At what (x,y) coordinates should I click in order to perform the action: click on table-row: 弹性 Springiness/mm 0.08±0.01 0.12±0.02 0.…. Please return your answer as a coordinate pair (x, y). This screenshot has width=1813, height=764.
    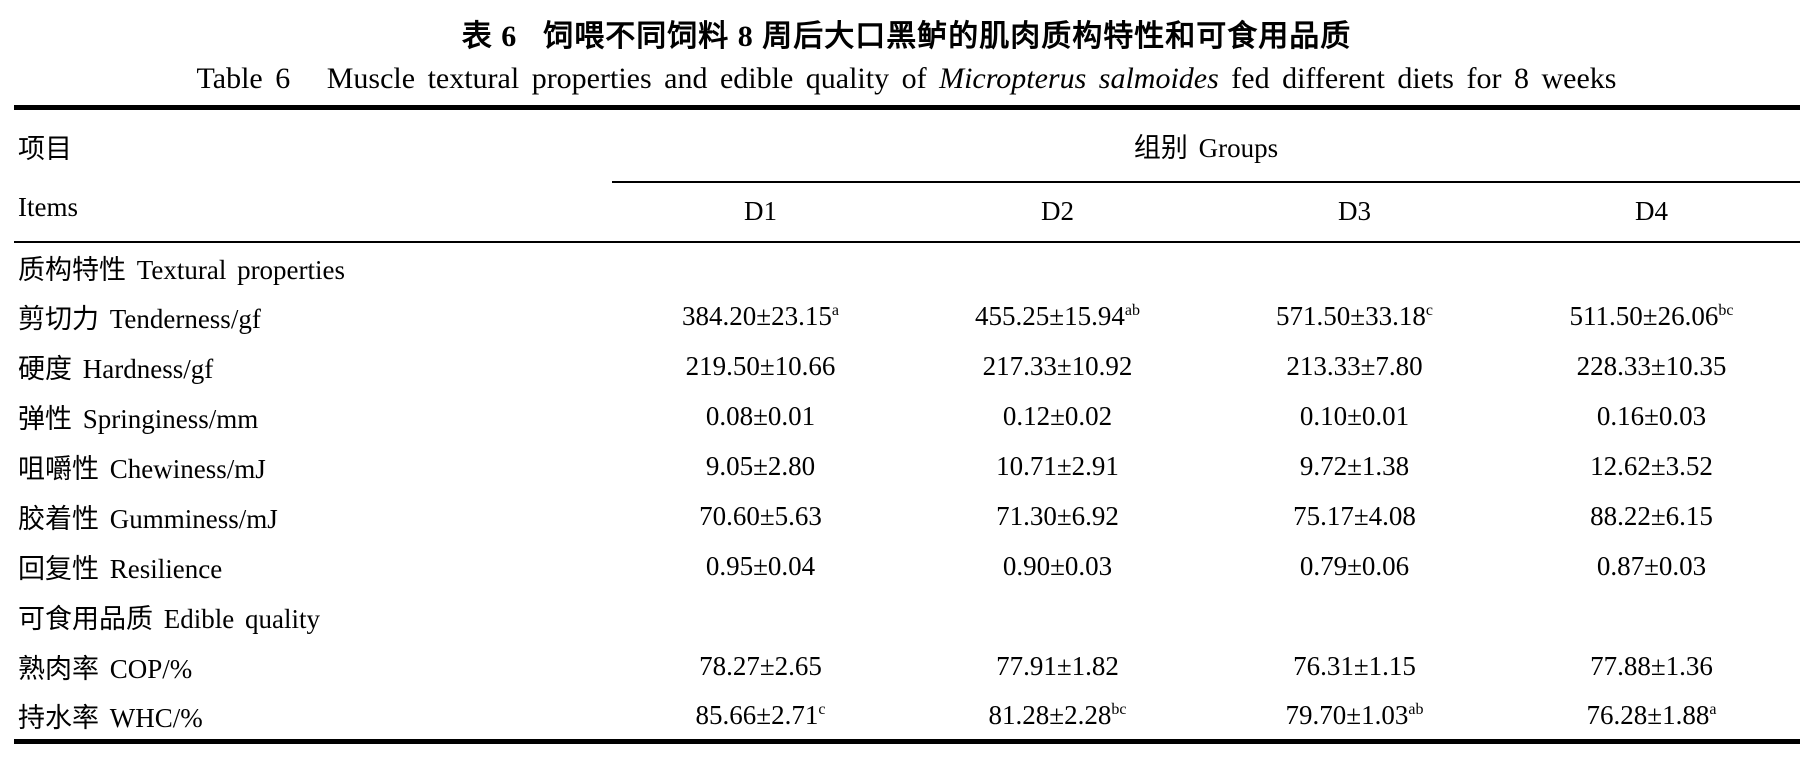
    Looking at the image, I should click on (907, 417).